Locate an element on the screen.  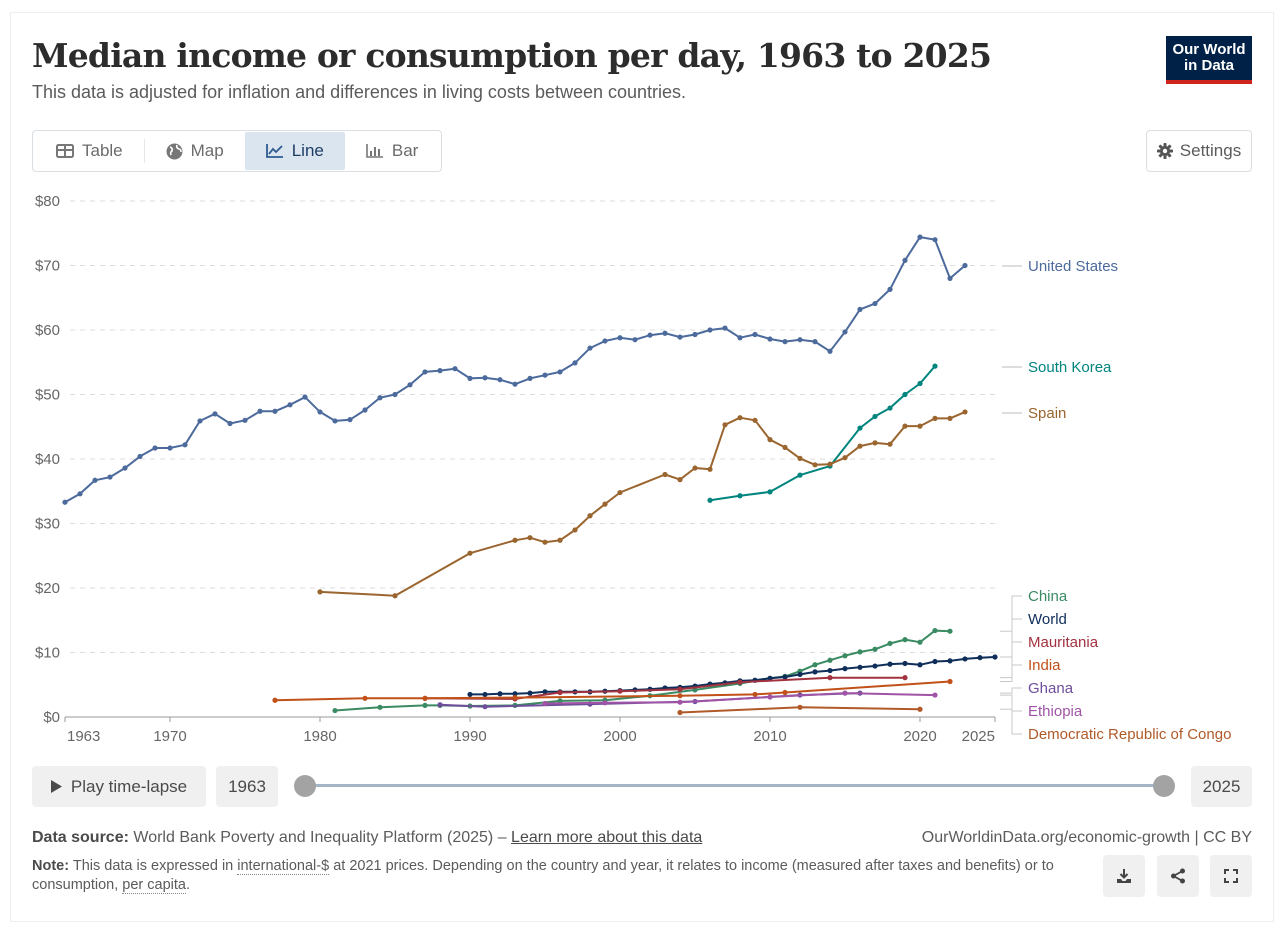
legend-label-ghana: Ghana is located at coordinates (1051, 688).